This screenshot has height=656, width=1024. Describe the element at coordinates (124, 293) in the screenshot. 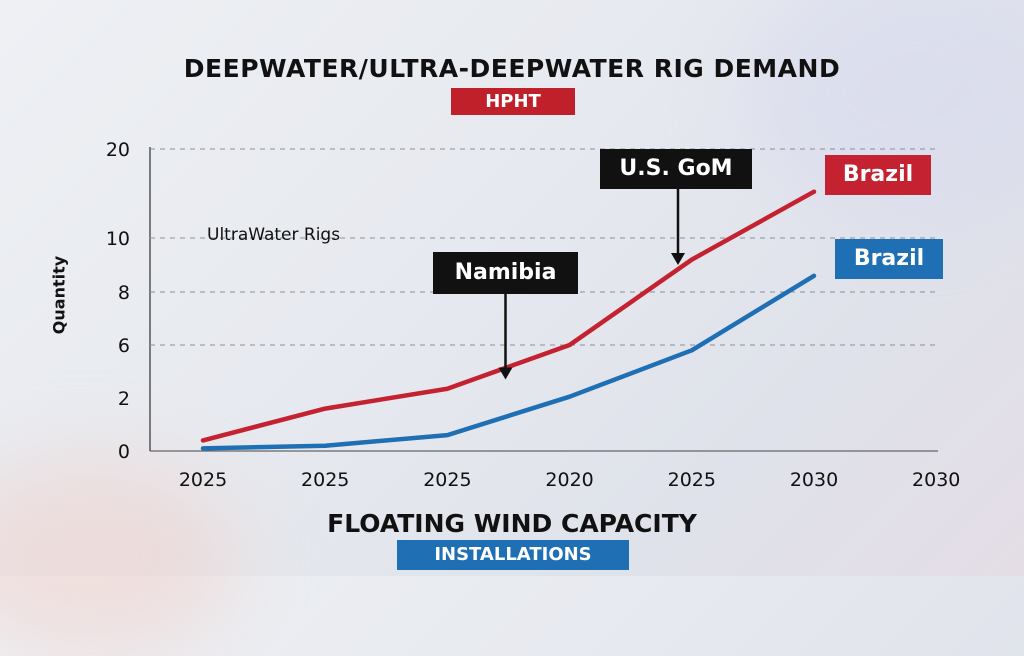

I see `y-tick-label: 8` at that location.